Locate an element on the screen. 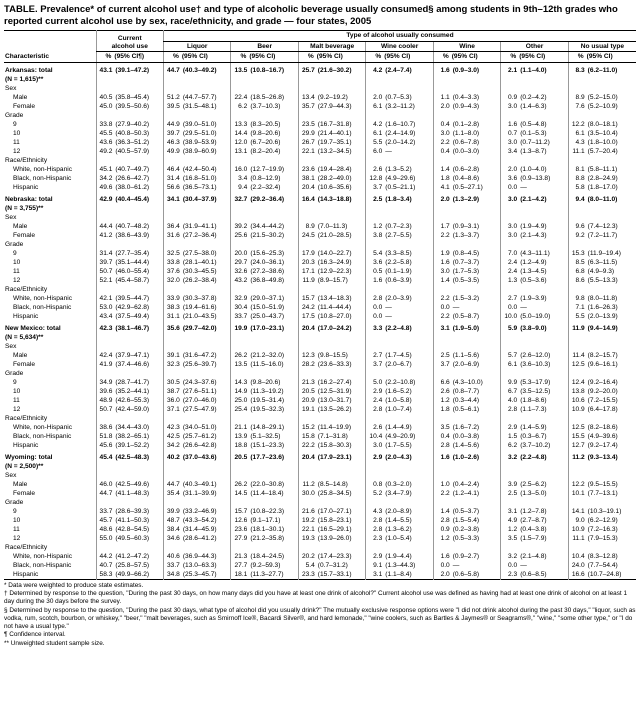 The image size is (640, 725). ci-cell: (9.3–13.4) is located at coordinates (602, 457).